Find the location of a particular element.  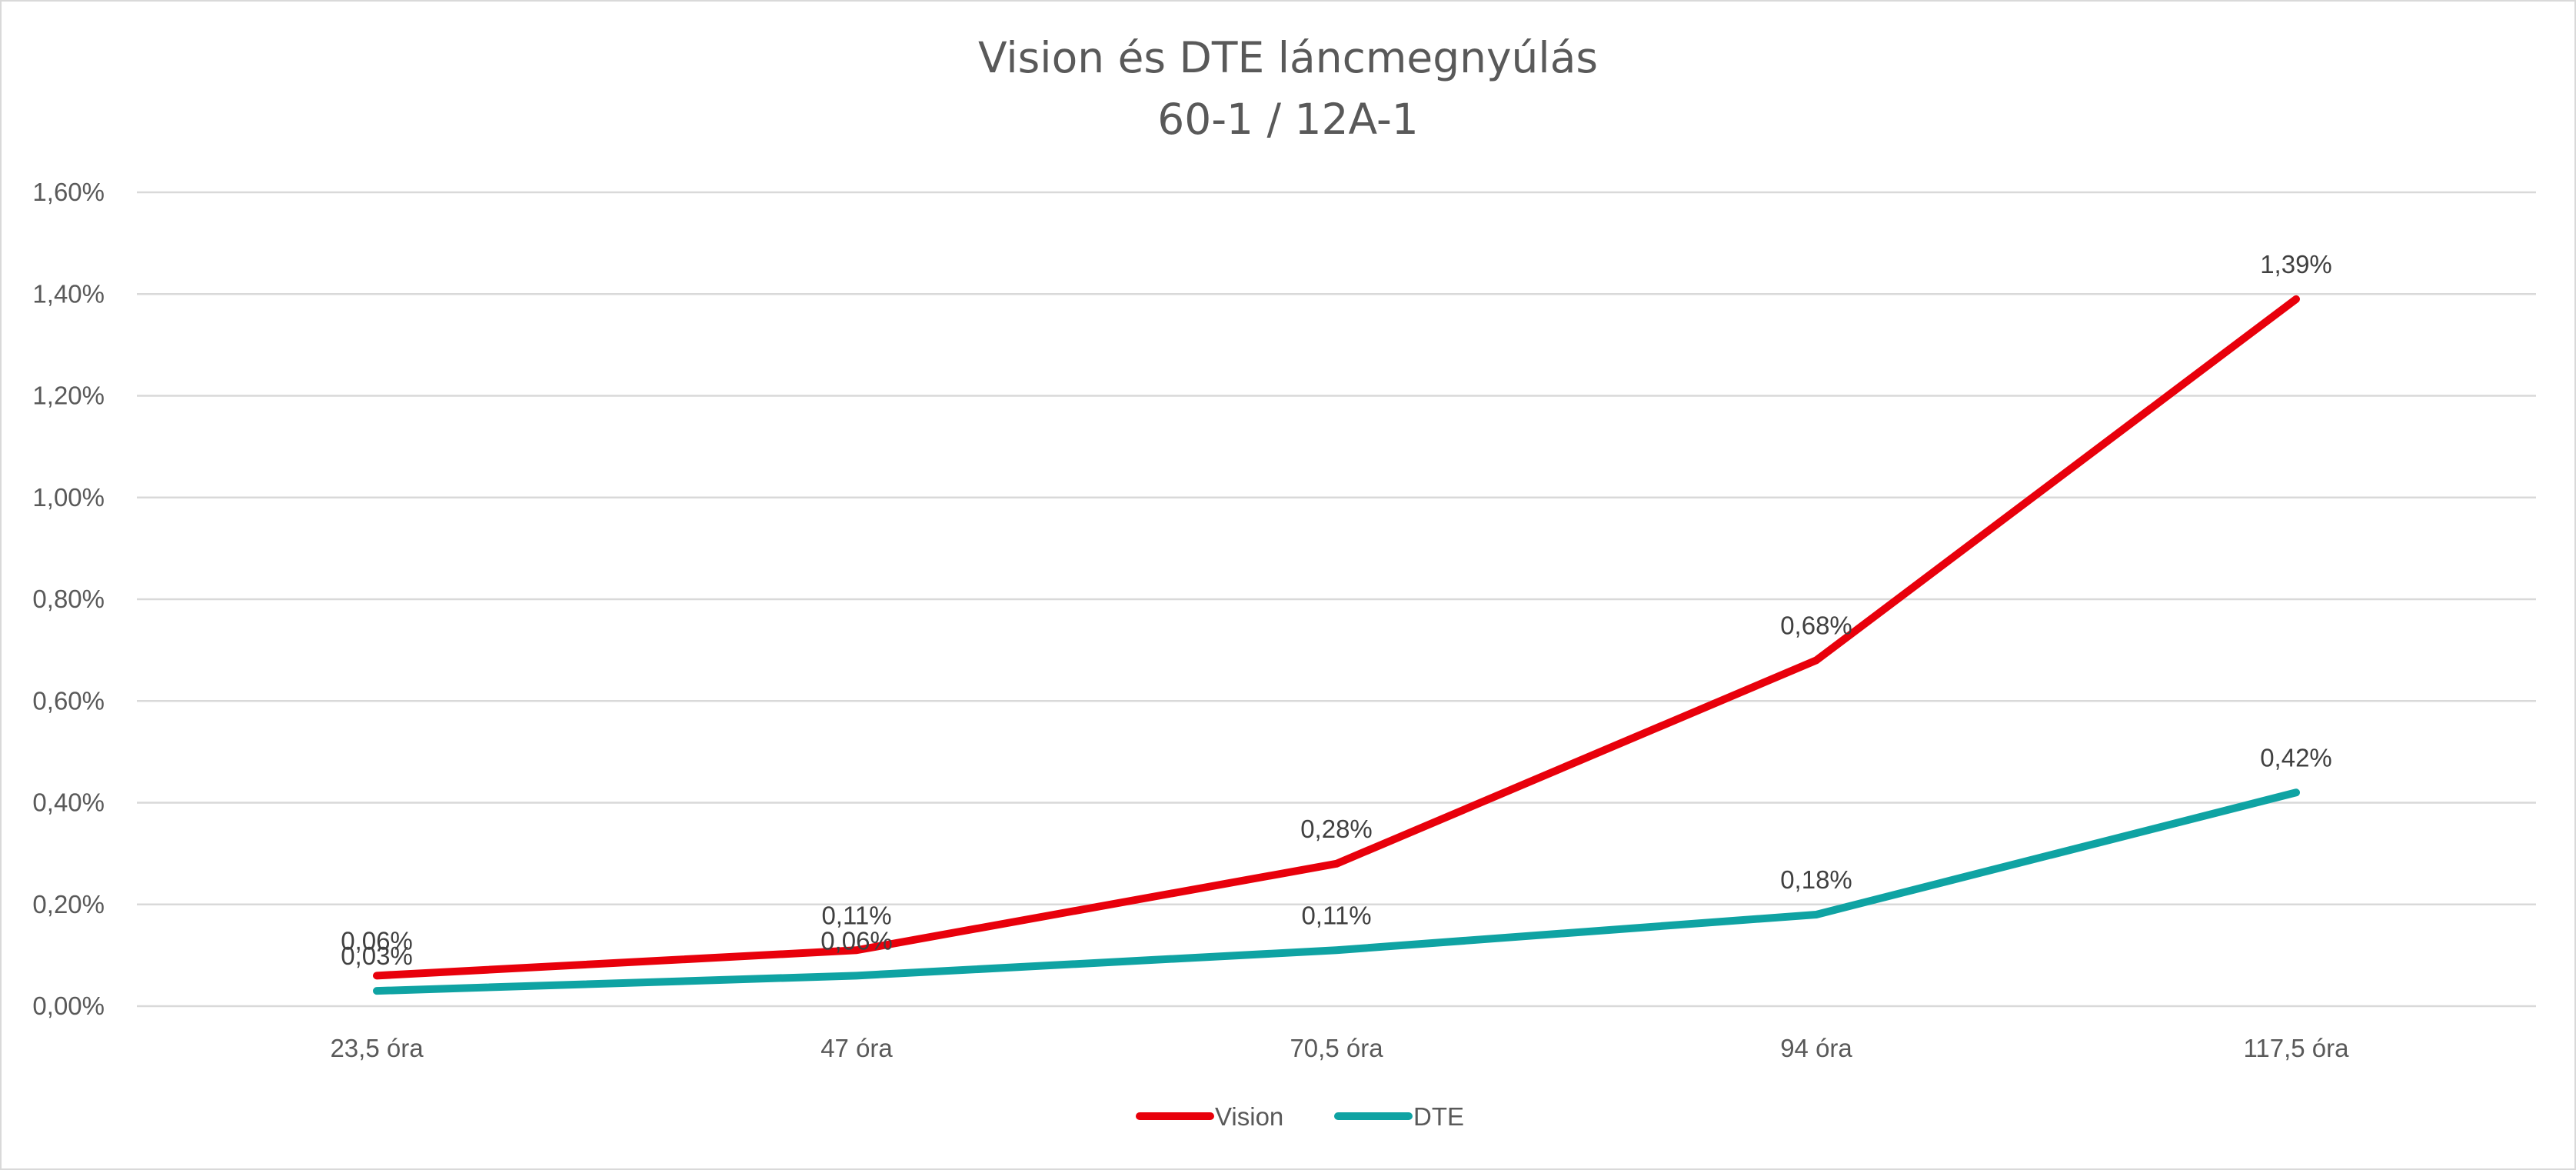

y-tick-label: 1,60% is located at coordinates (68, 192).